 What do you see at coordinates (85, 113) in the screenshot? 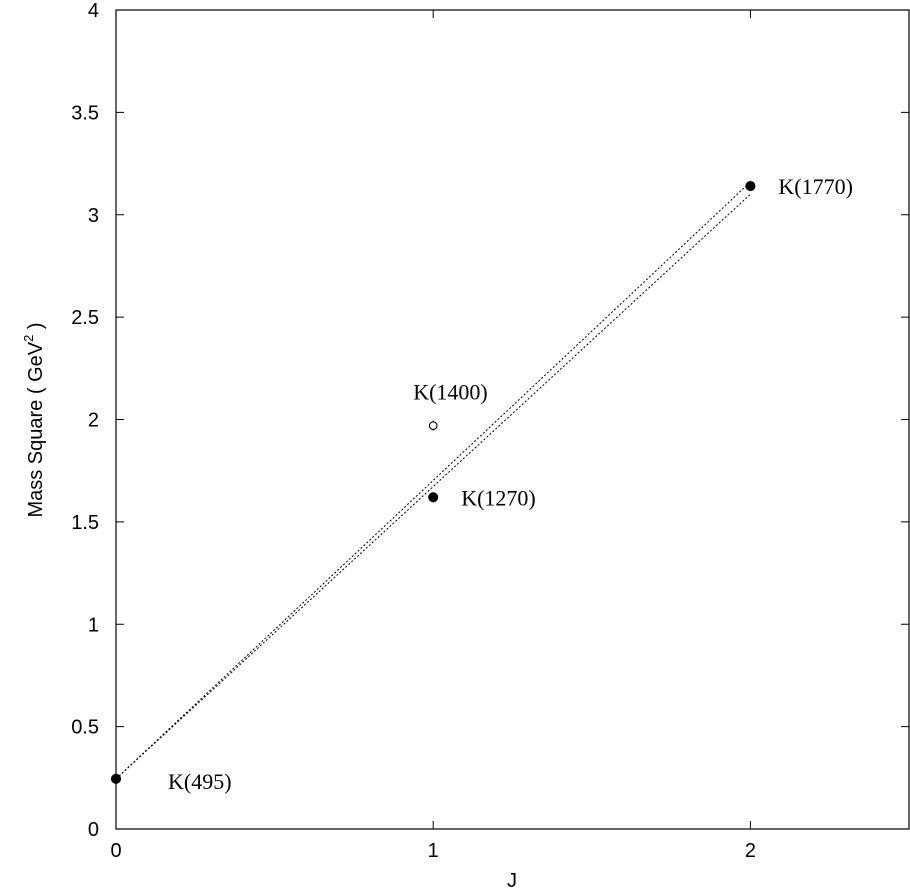
I see `y-tick-label: 3.5` at bounding box center [85, 113].